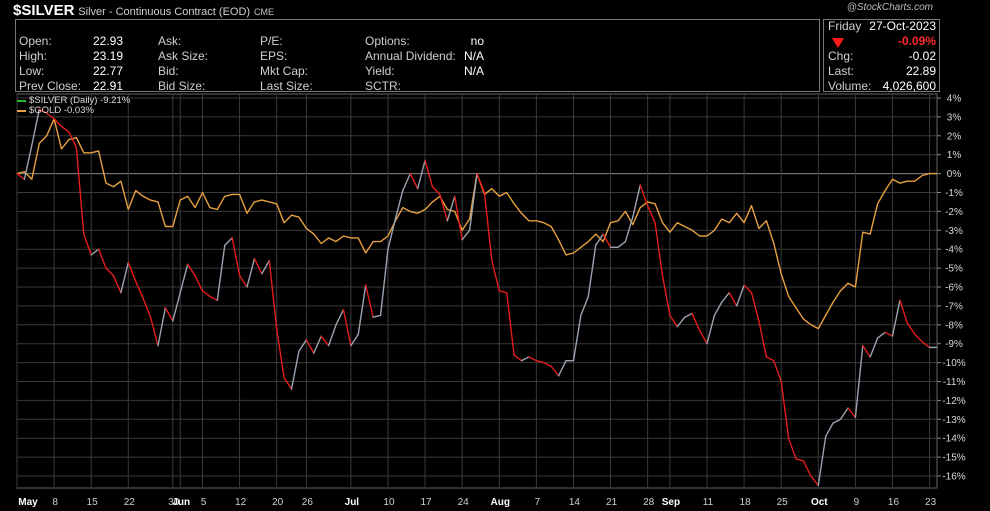 This screenshot has height=511, width=990. Describe the element at coordinates (889, 7) in the screenshot. I see `watermark: @StockCharts.com` at that location.